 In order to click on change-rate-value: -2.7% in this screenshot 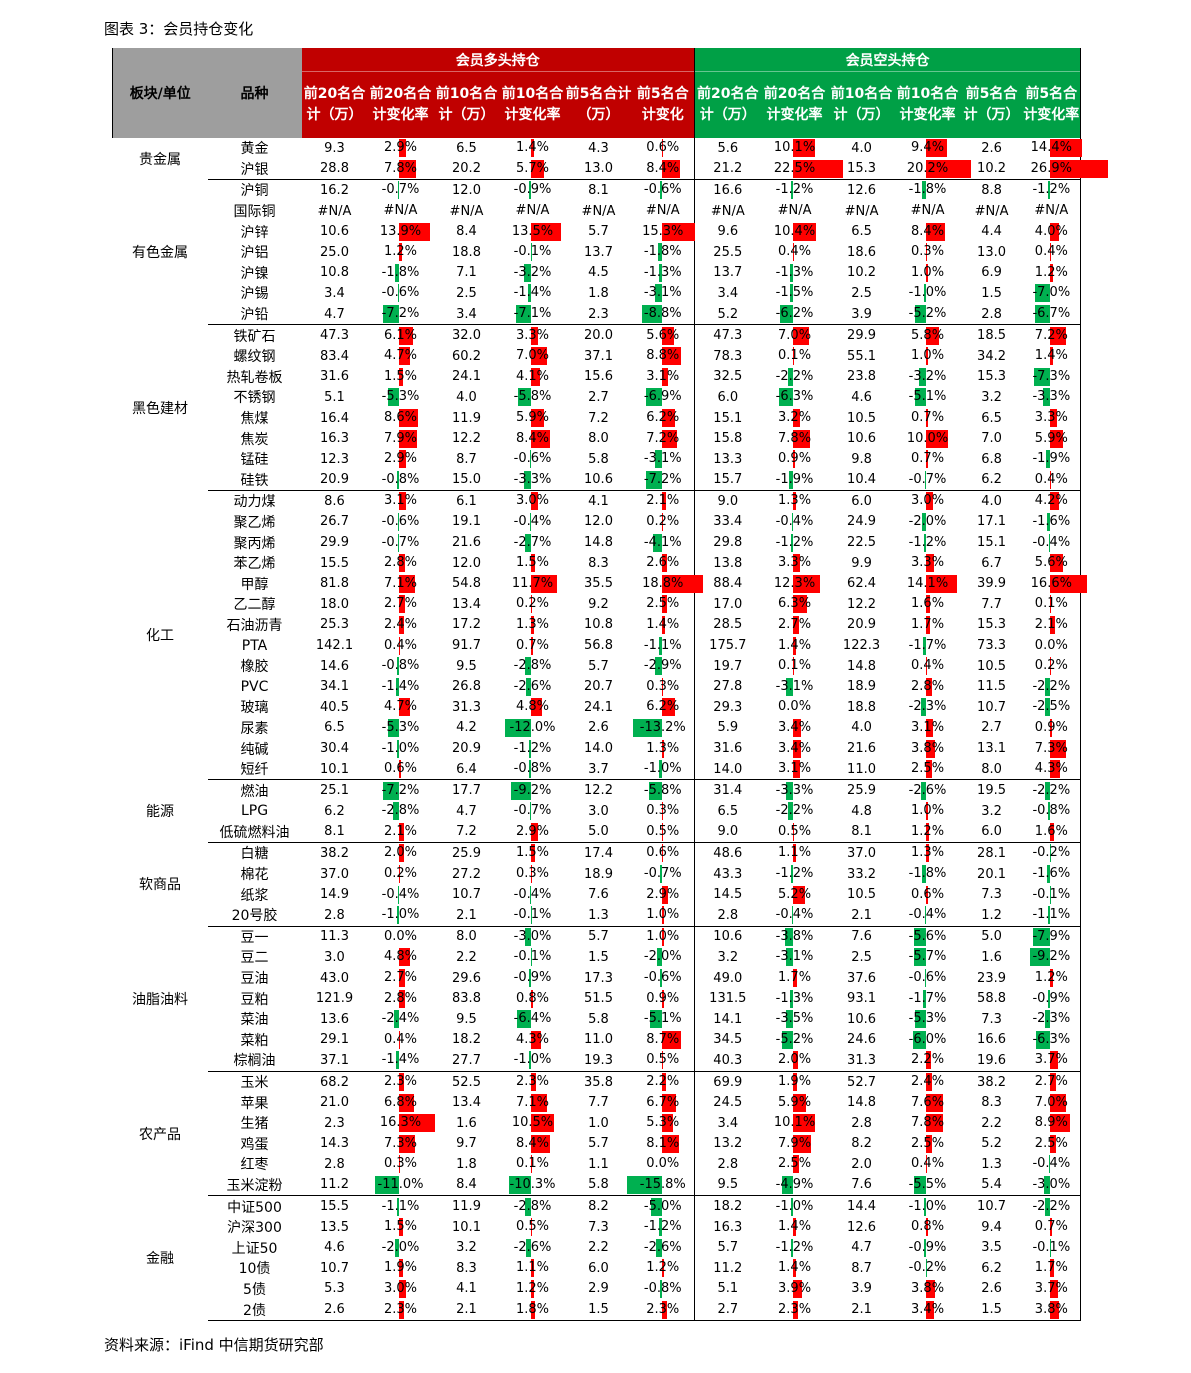, I will do `click(532, 542)`.